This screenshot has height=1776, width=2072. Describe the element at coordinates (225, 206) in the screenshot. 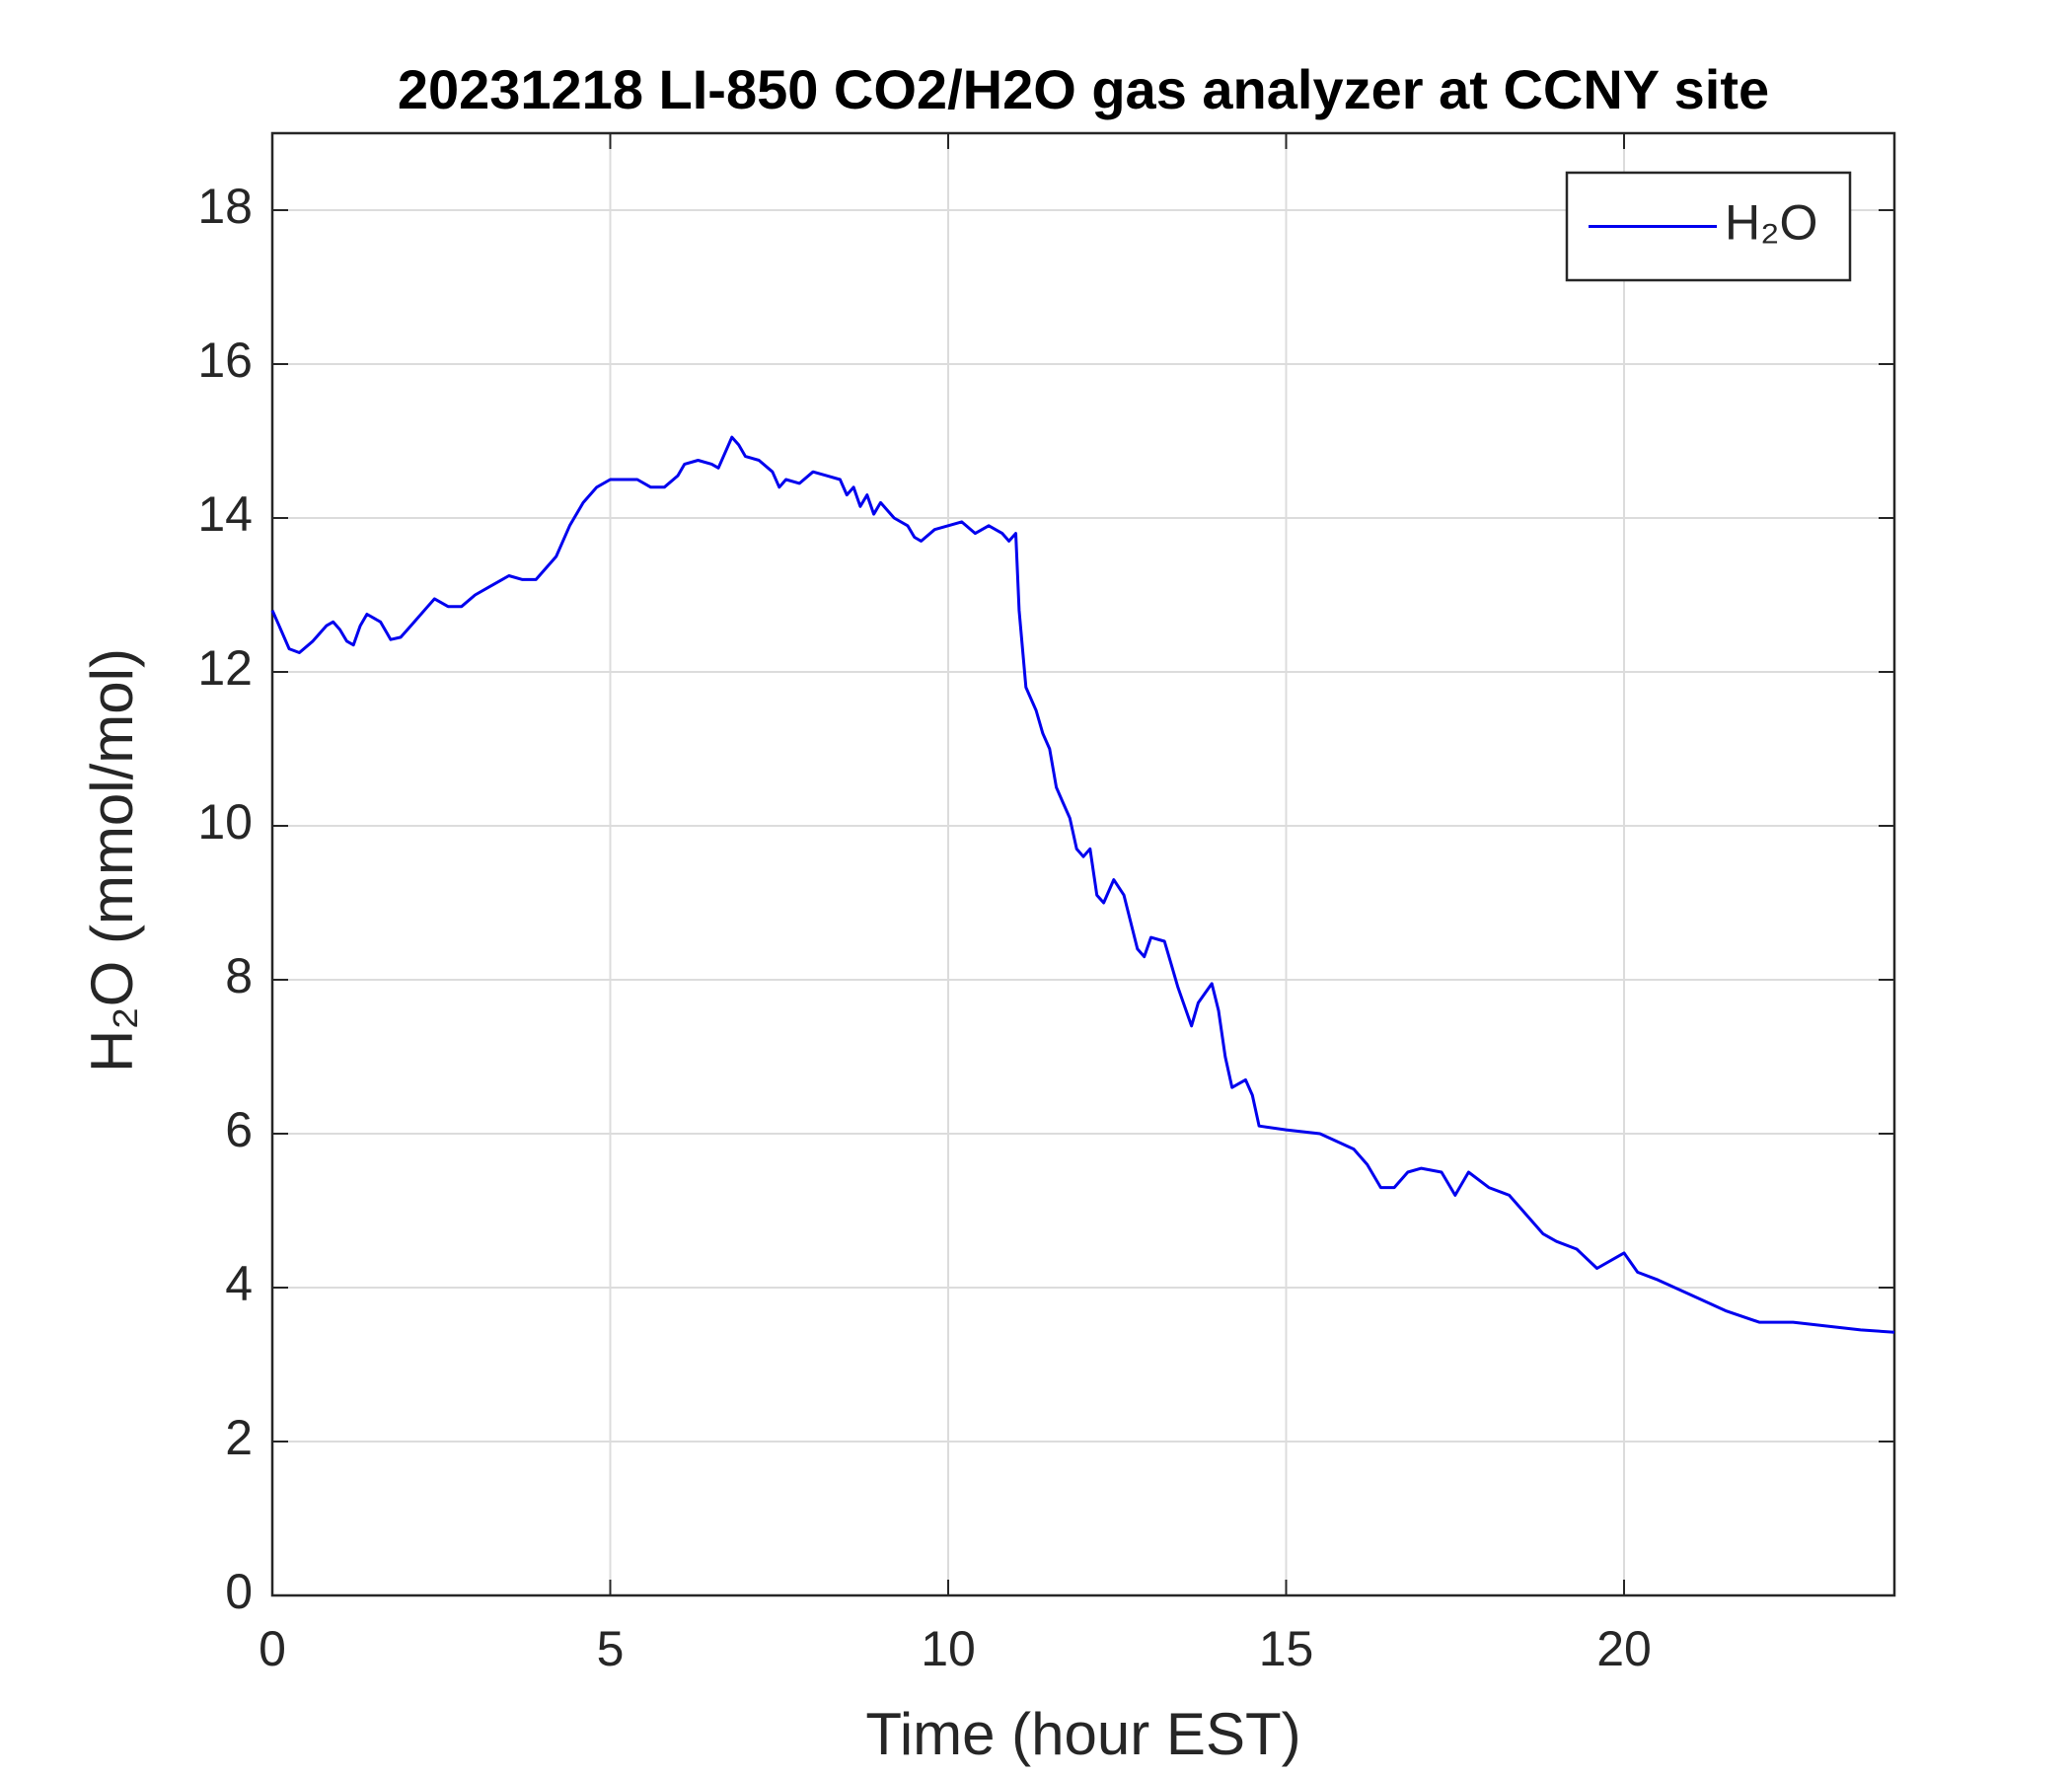

I see `y-tick-label: 18` at that location.